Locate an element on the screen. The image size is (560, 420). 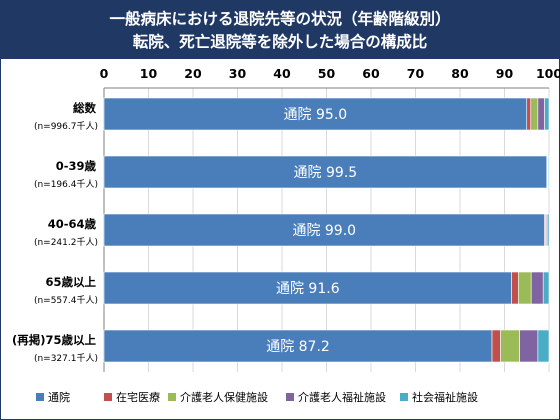
legend-label: 介護老人福祉施設 is located at coordinates (342, 397).